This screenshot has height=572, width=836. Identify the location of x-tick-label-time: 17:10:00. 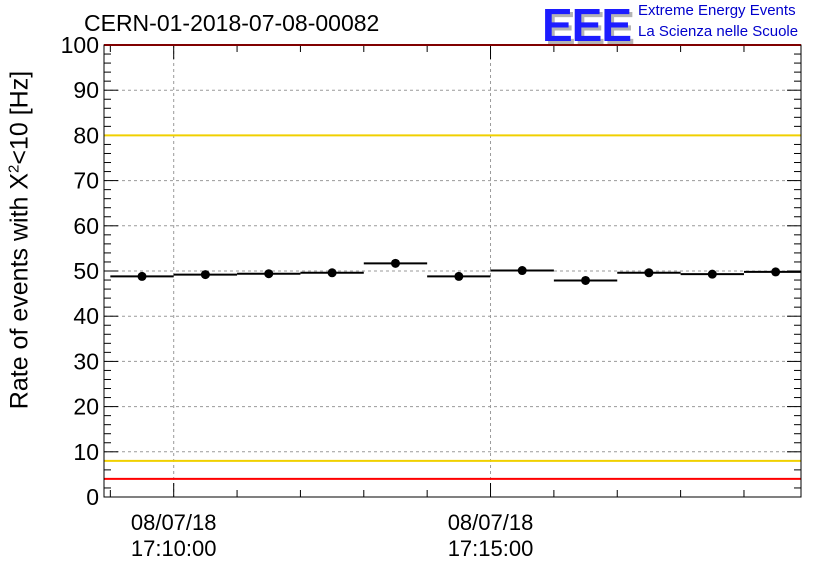
(173, 548).